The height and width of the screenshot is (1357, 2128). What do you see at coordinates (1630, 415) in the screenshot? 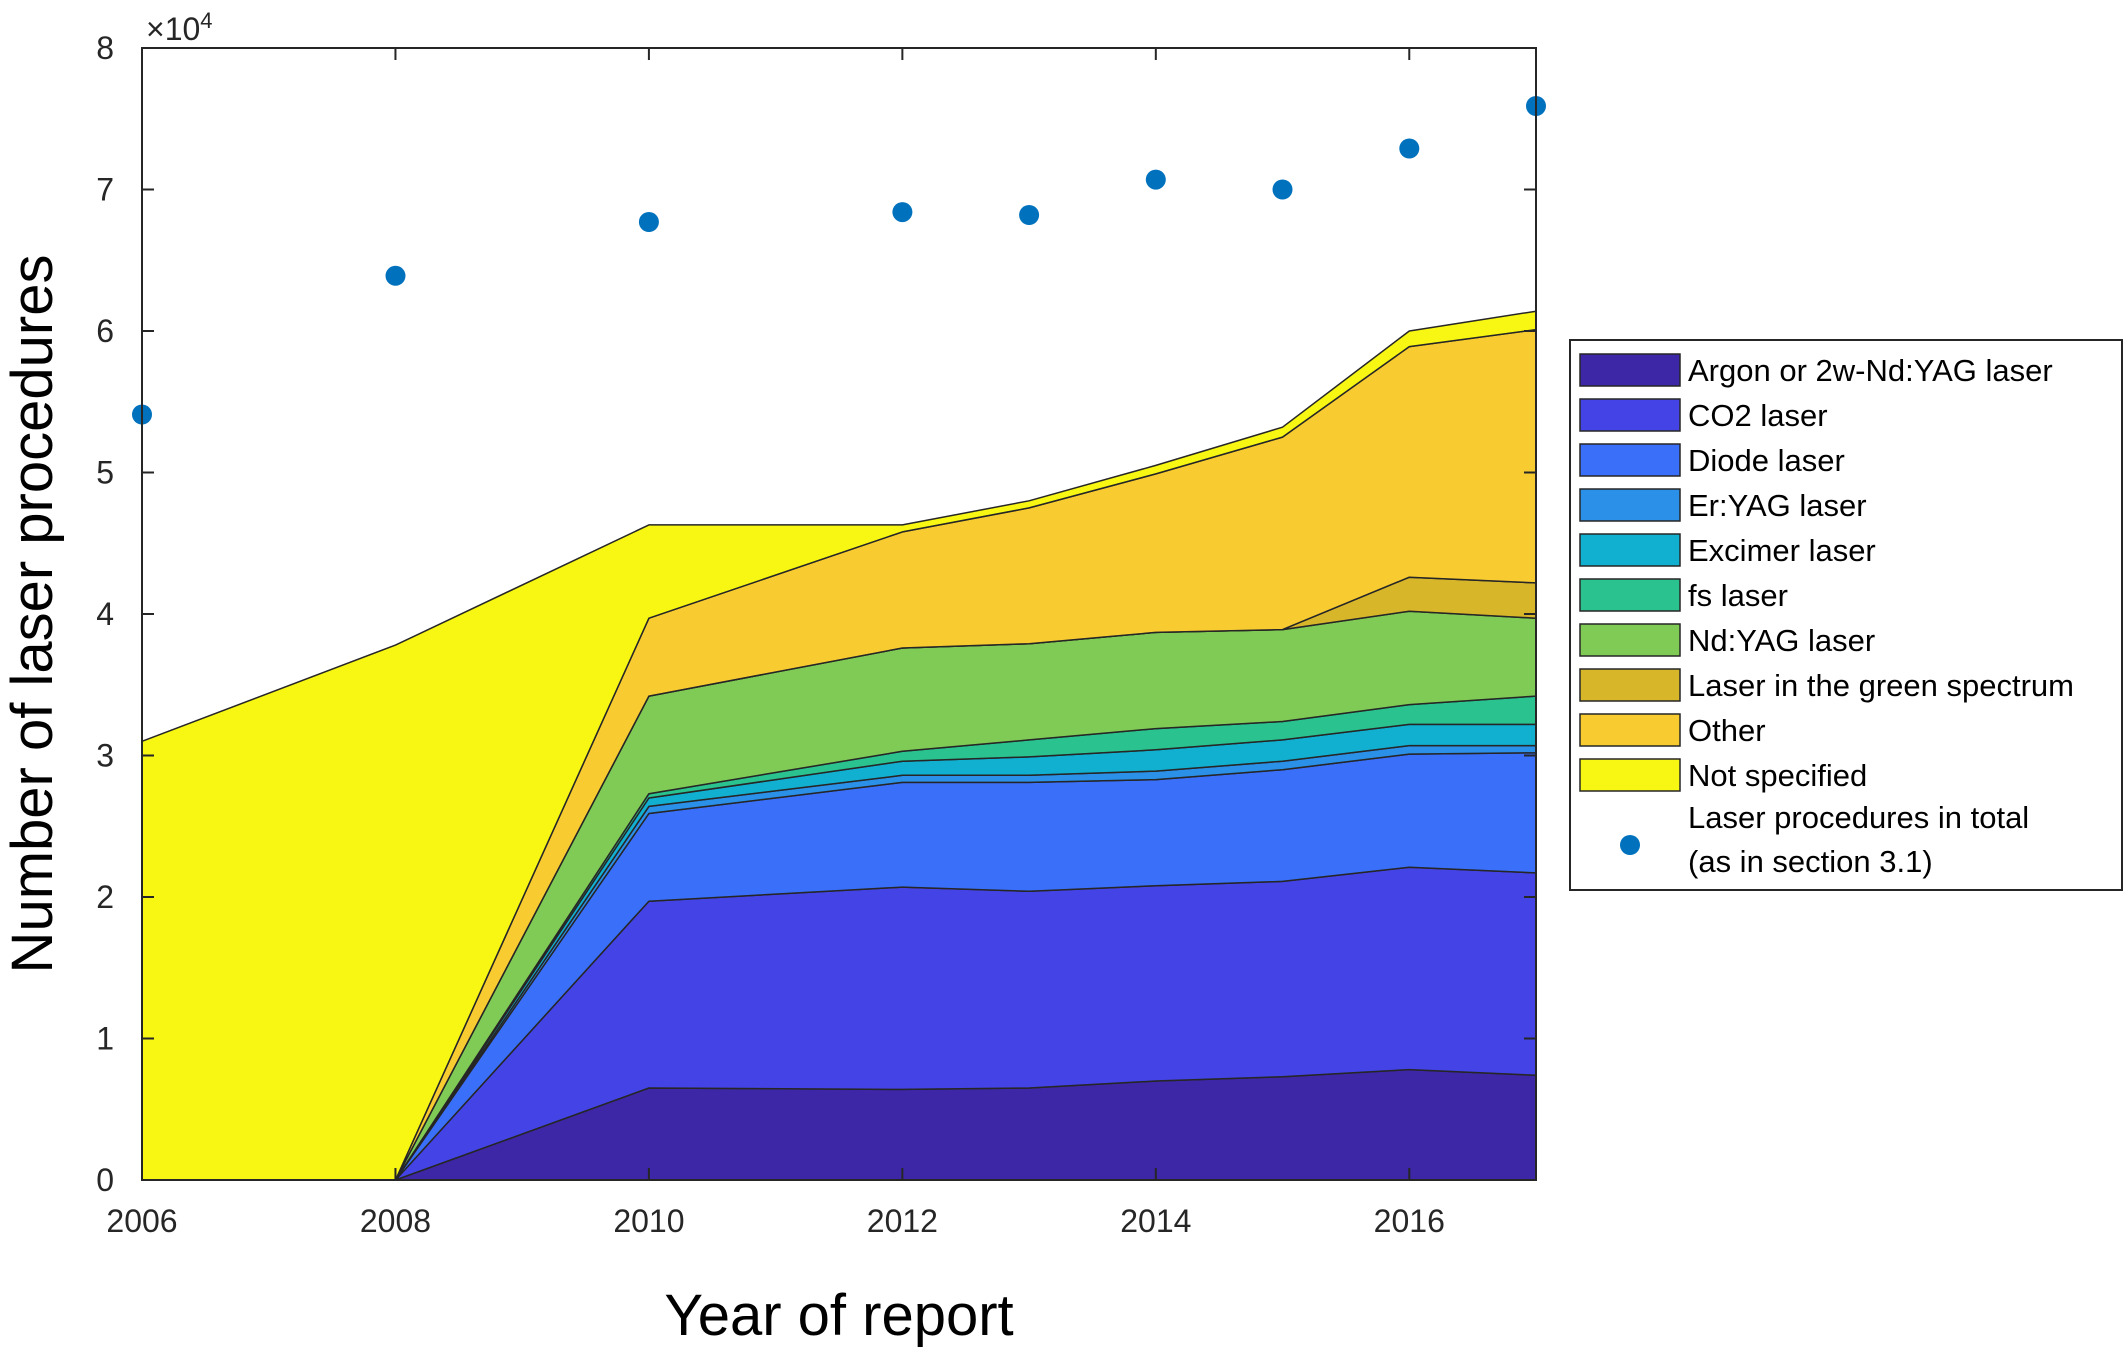
I see `legend-swatch-co2-laser` at bounding box center [1630, 415].